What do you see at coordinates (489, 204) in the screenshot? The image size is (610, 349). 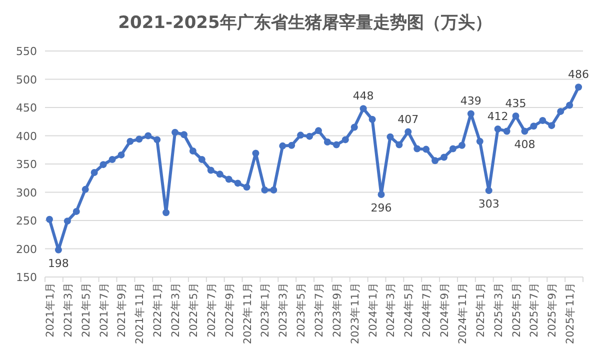 I see `data-label: 303` at bounding box center [489, 204].